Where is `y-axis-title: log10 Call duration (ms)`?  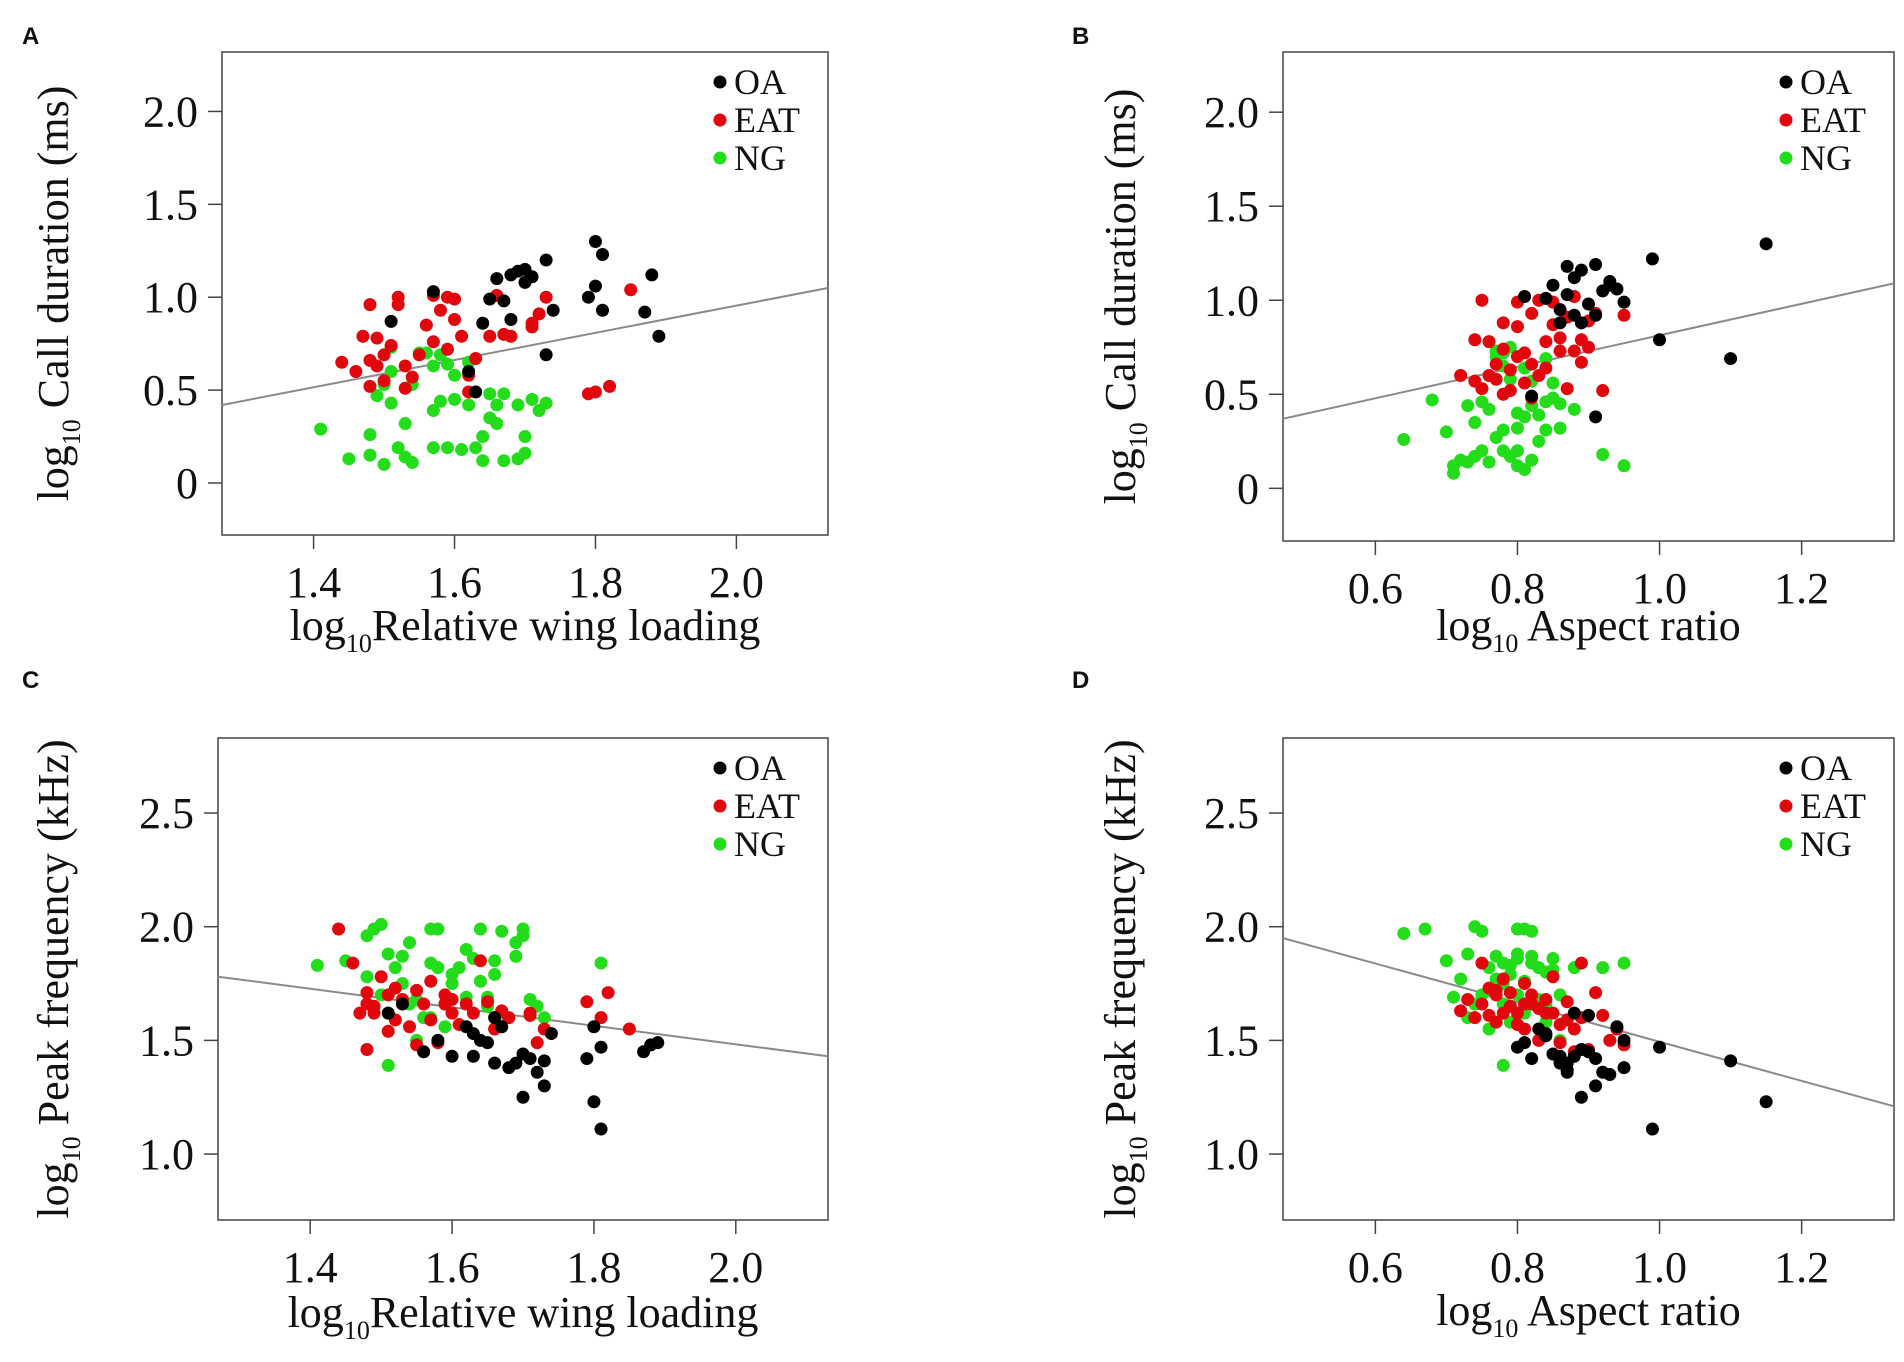
y-axis-title: log10 Call duration (ms) is located at coordinates (1124, 297).